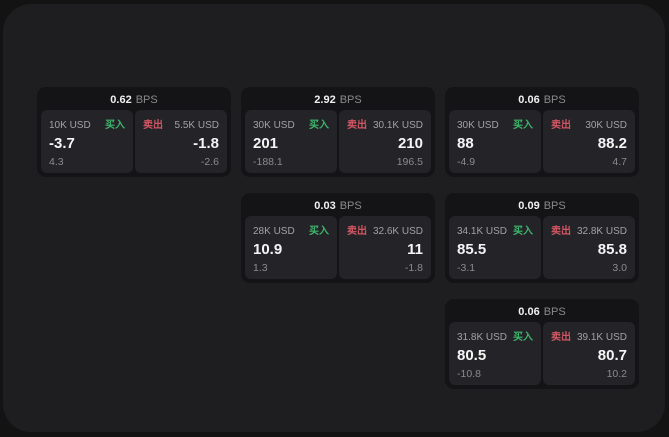 This screenshot has height=437, width=669. I want to click on sell-sub-value: 3.0, so click(619, 267).